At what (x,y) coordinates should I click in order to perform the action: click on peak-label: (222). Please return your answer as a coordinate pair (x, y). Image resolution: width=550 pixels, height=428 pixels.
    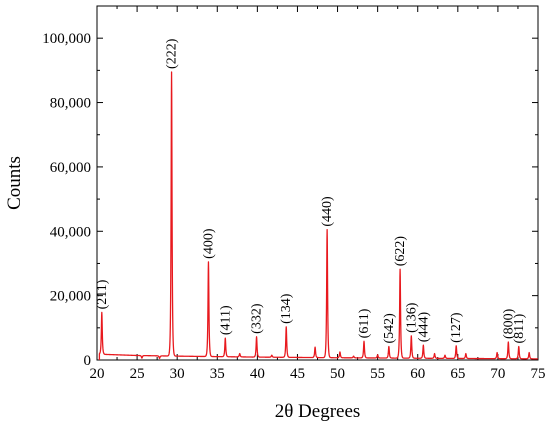
    Looking at the image, I should click on (172, 53).